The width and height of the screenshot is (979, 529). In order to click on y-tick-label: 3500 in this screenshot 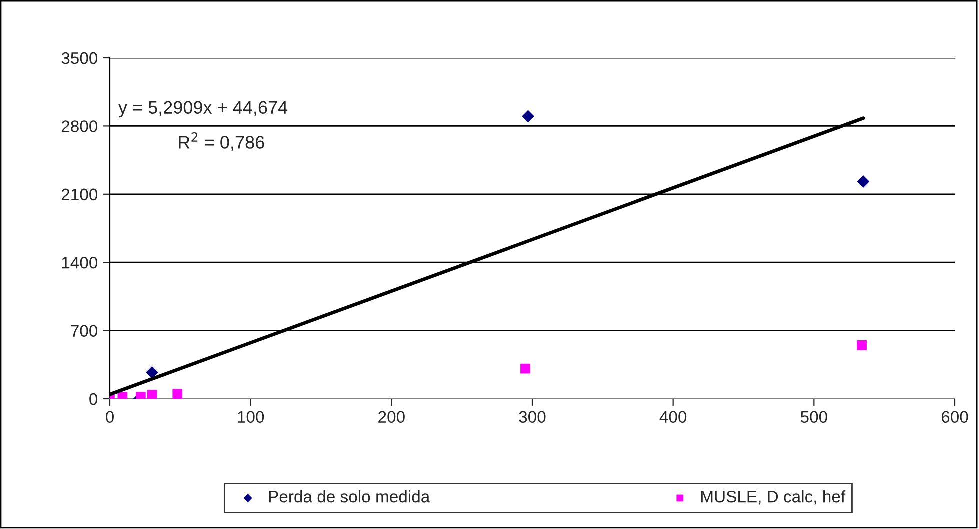, I will do `click(80, 58)`.